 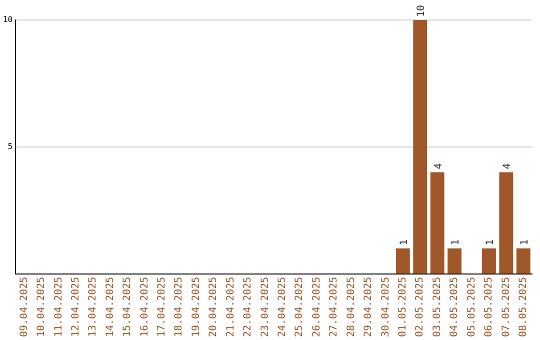 I want to click on x-tick-label: 27.04.2025, so click(x=334, y=307).